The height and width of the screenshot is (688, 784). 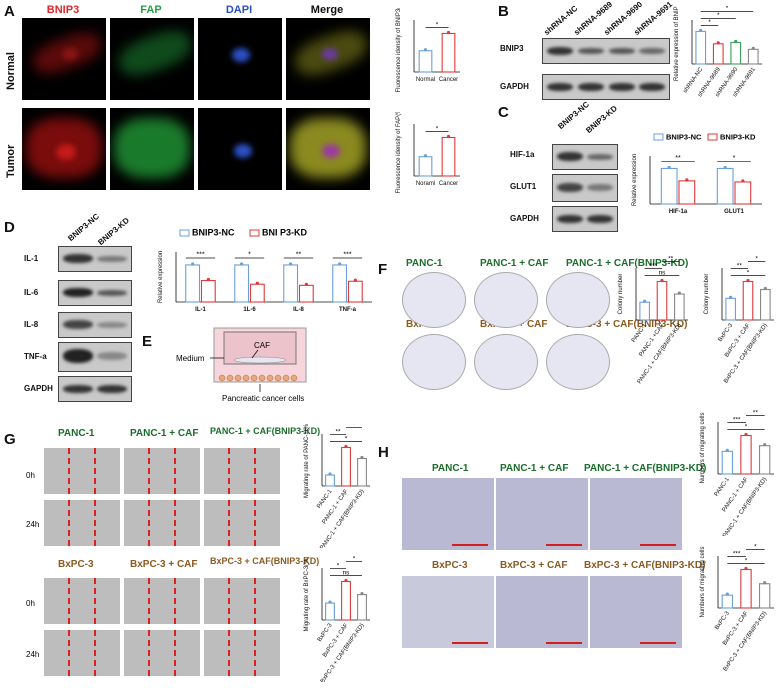 What do you see at coordinates (325, 632) in the screenshot?
I see `x-tick-label: BxPC-3` at bounding box center [325, 632].